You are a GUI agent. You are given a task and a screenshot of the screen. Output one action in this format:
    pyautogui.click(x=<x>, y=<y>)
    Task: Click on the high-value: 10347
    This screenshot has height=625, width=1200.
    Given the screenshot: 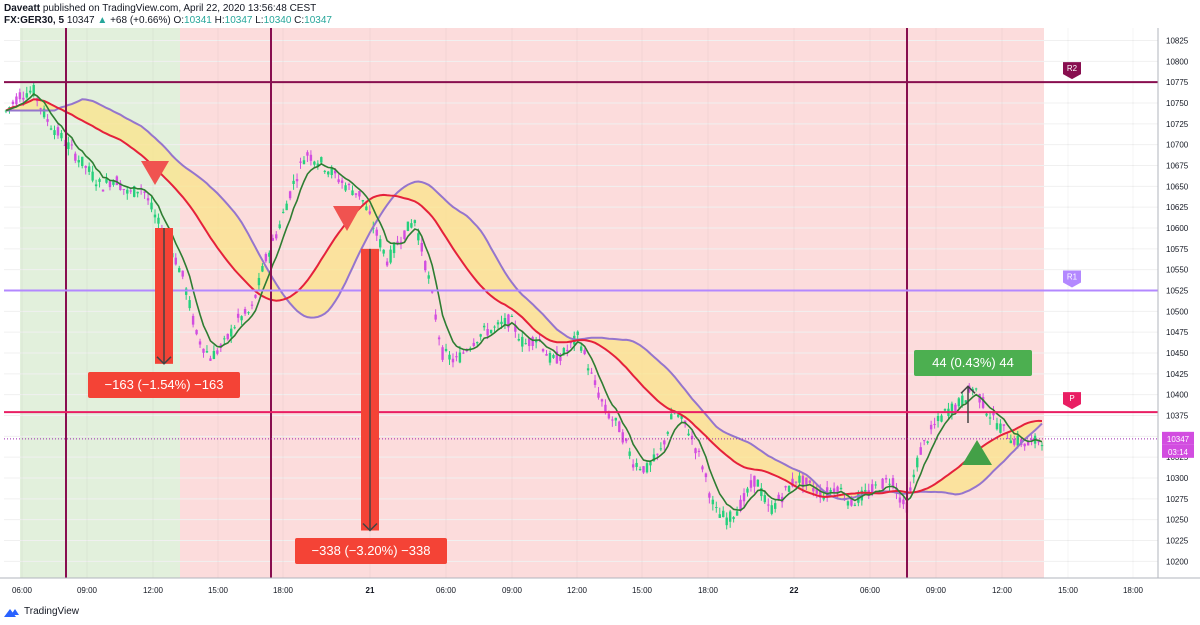 What is the action you would take?
    pyautogui.click(x=238, y=20)
    